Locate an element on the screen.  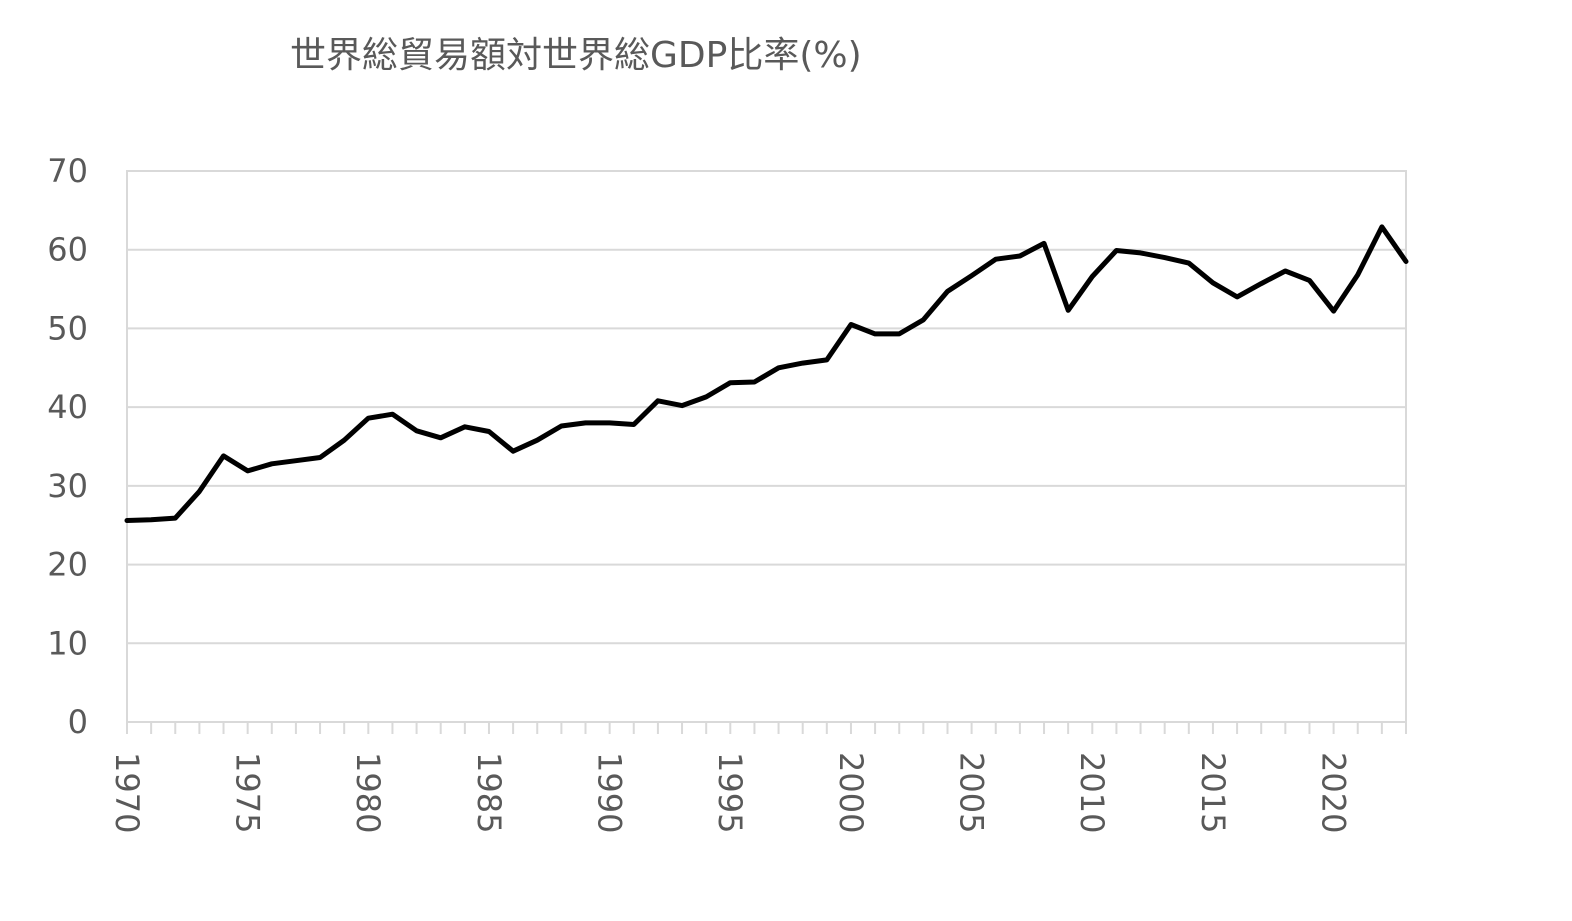
x-tick-label: 2005 is located at coordinates (971, 792).